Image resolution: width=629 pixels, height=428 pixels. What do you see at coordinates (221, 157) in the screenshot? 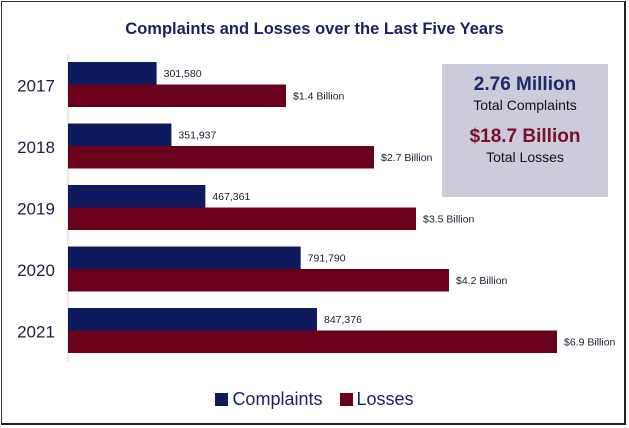
I see `losses-bar-2018` at bounding box center [221, 157].